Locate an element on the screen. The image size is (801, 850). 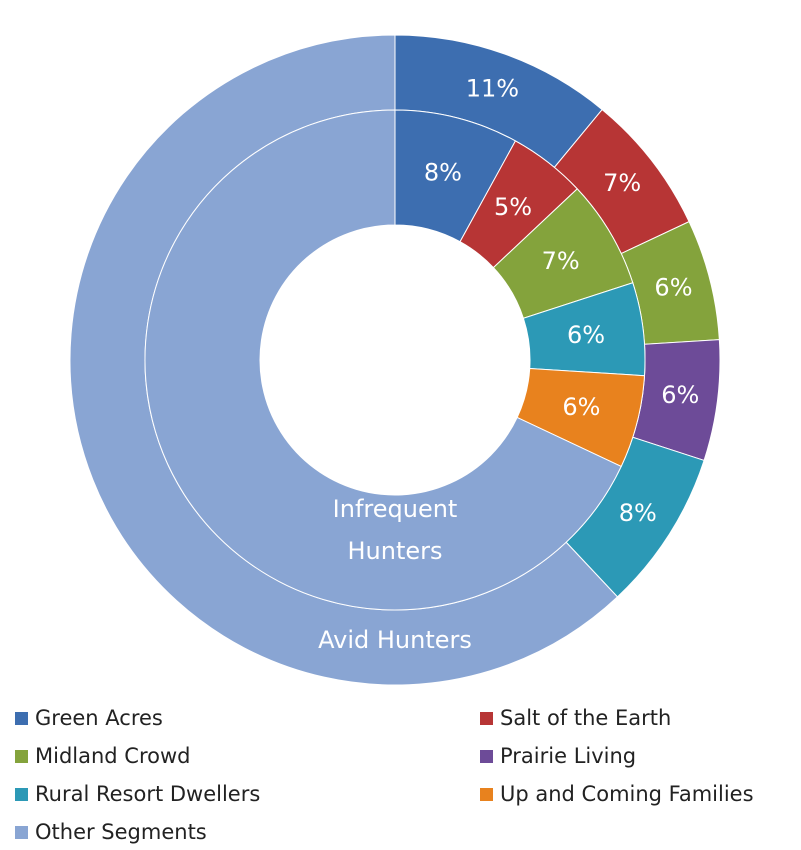
legend-label: Up and Coming Families is located at coordinates (627, 794).